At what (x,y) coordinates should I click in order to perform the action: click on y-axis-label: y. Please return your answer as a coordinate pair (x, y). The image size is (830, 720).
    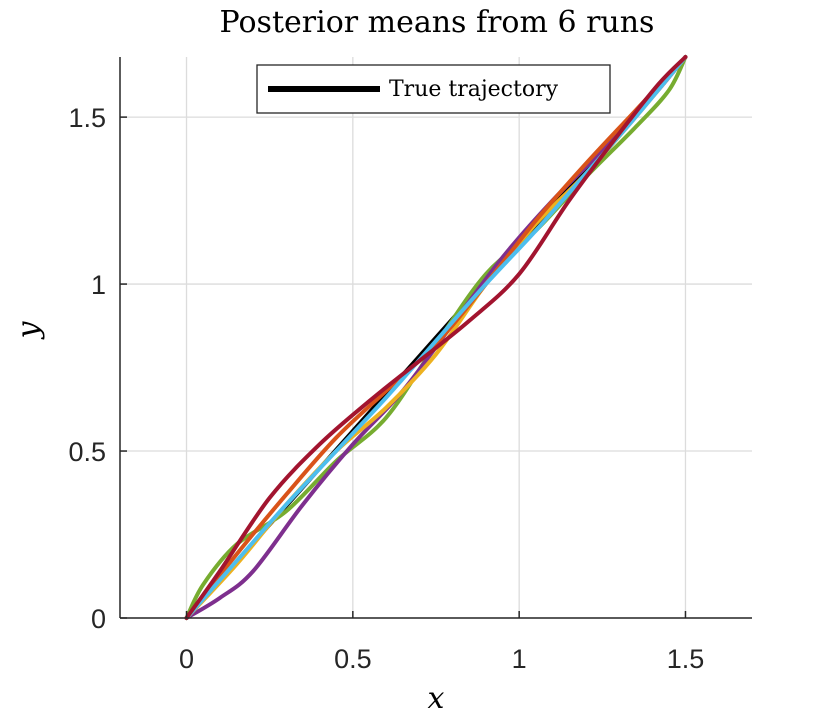
    Looking at the image, I should click on (28, 330).